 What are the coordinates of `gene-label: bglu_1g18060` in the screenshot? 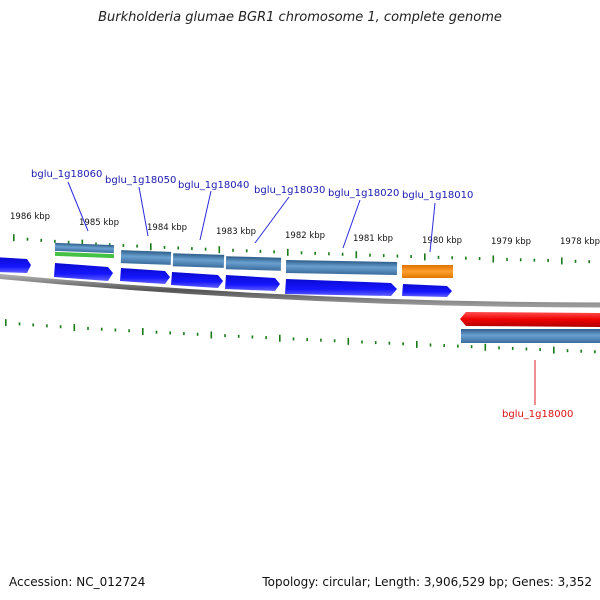 It's located at (66, 174).